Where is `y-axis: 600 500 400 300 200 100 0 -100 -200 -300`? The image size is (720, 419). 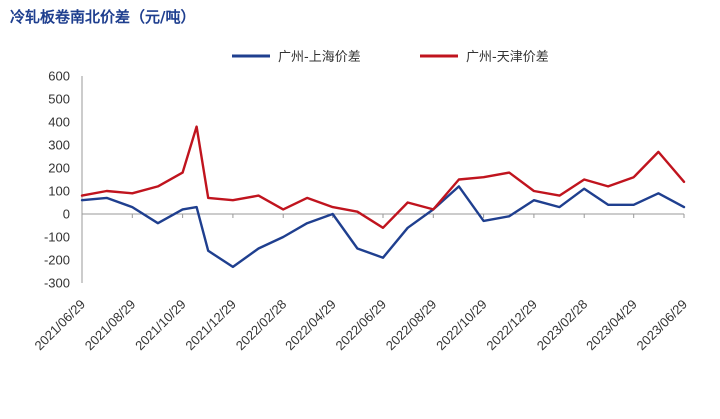
y-axis: 600 500 400 300 200 100 0 -100 -200 -300 is located at coordinates (63, 180).